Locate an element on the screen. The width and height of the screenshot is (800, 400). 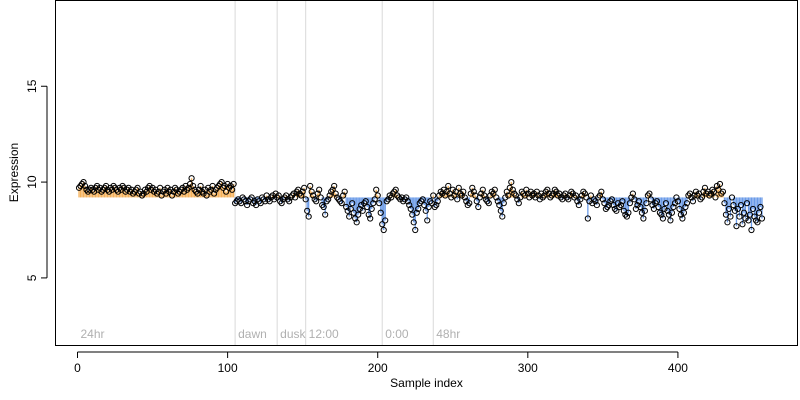
time-annotations: 24hr dawn dusk 12:00 0:00 48hr is located at coordinates (271, 334).